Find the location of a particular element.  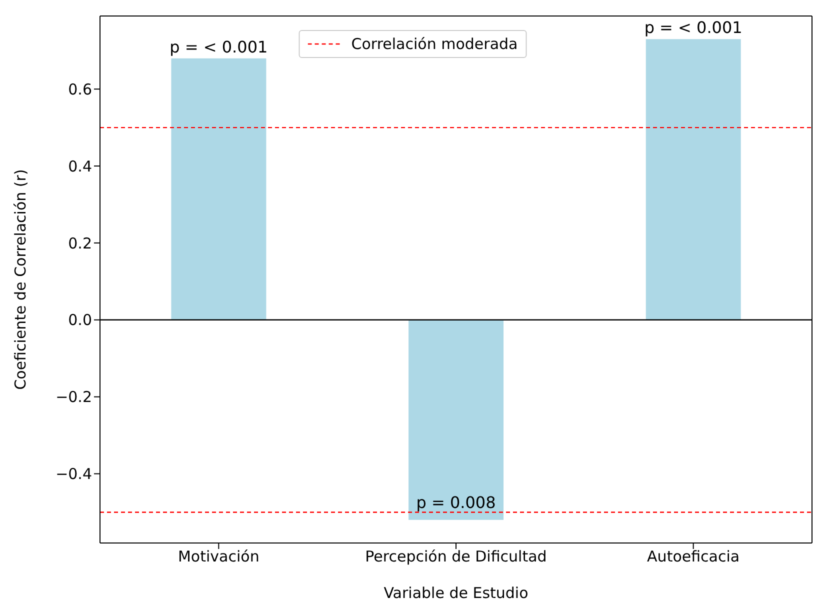

y-tick-label: 0.6 is located at coordinates (80, 89).